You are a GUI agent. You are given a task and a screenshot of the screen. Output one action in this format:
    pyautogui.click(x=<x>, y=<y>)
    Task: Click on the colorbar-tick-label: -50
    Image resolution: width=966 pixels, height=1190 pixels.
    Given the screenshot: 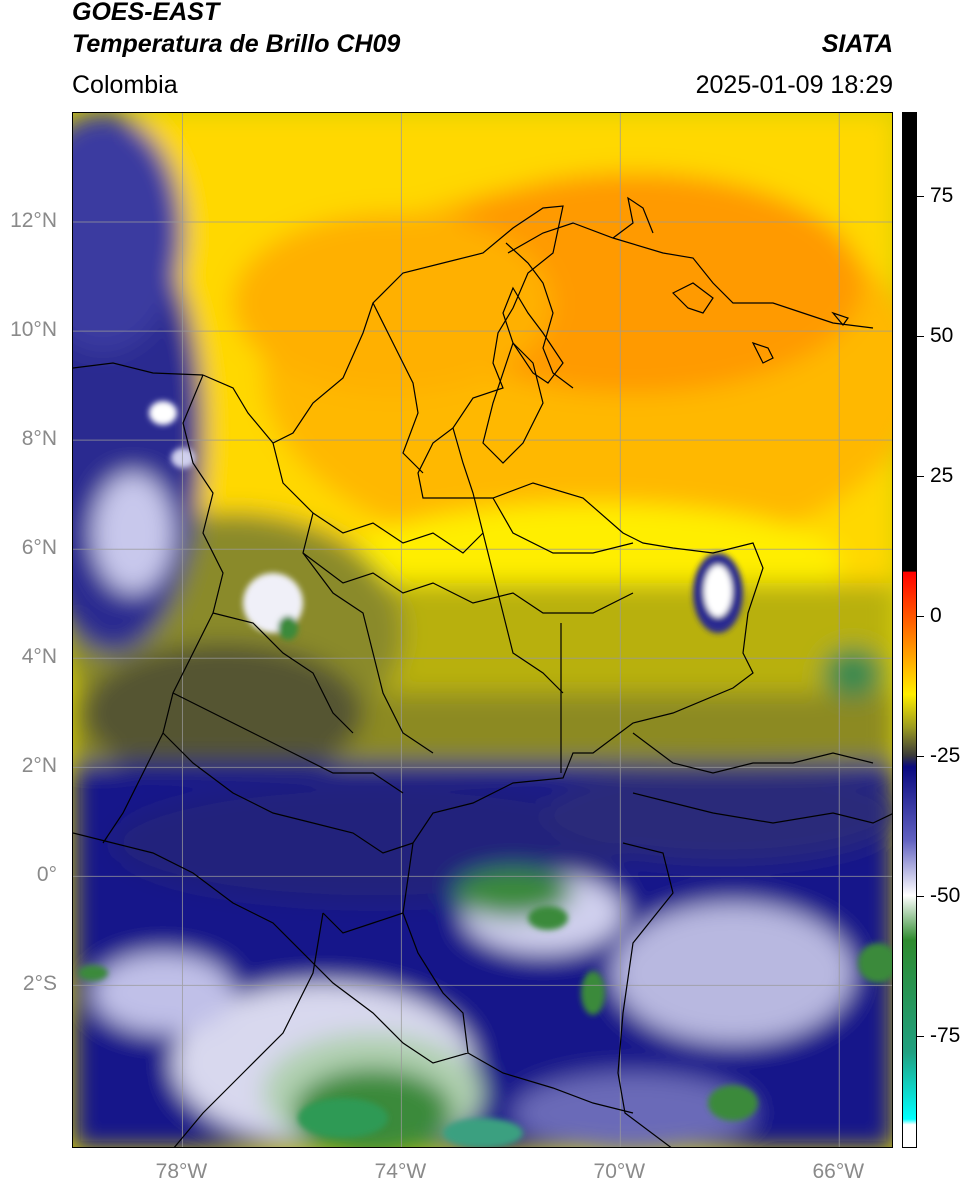 What is the action you would take?
    pyautogui.click(x=945, y=895)
    